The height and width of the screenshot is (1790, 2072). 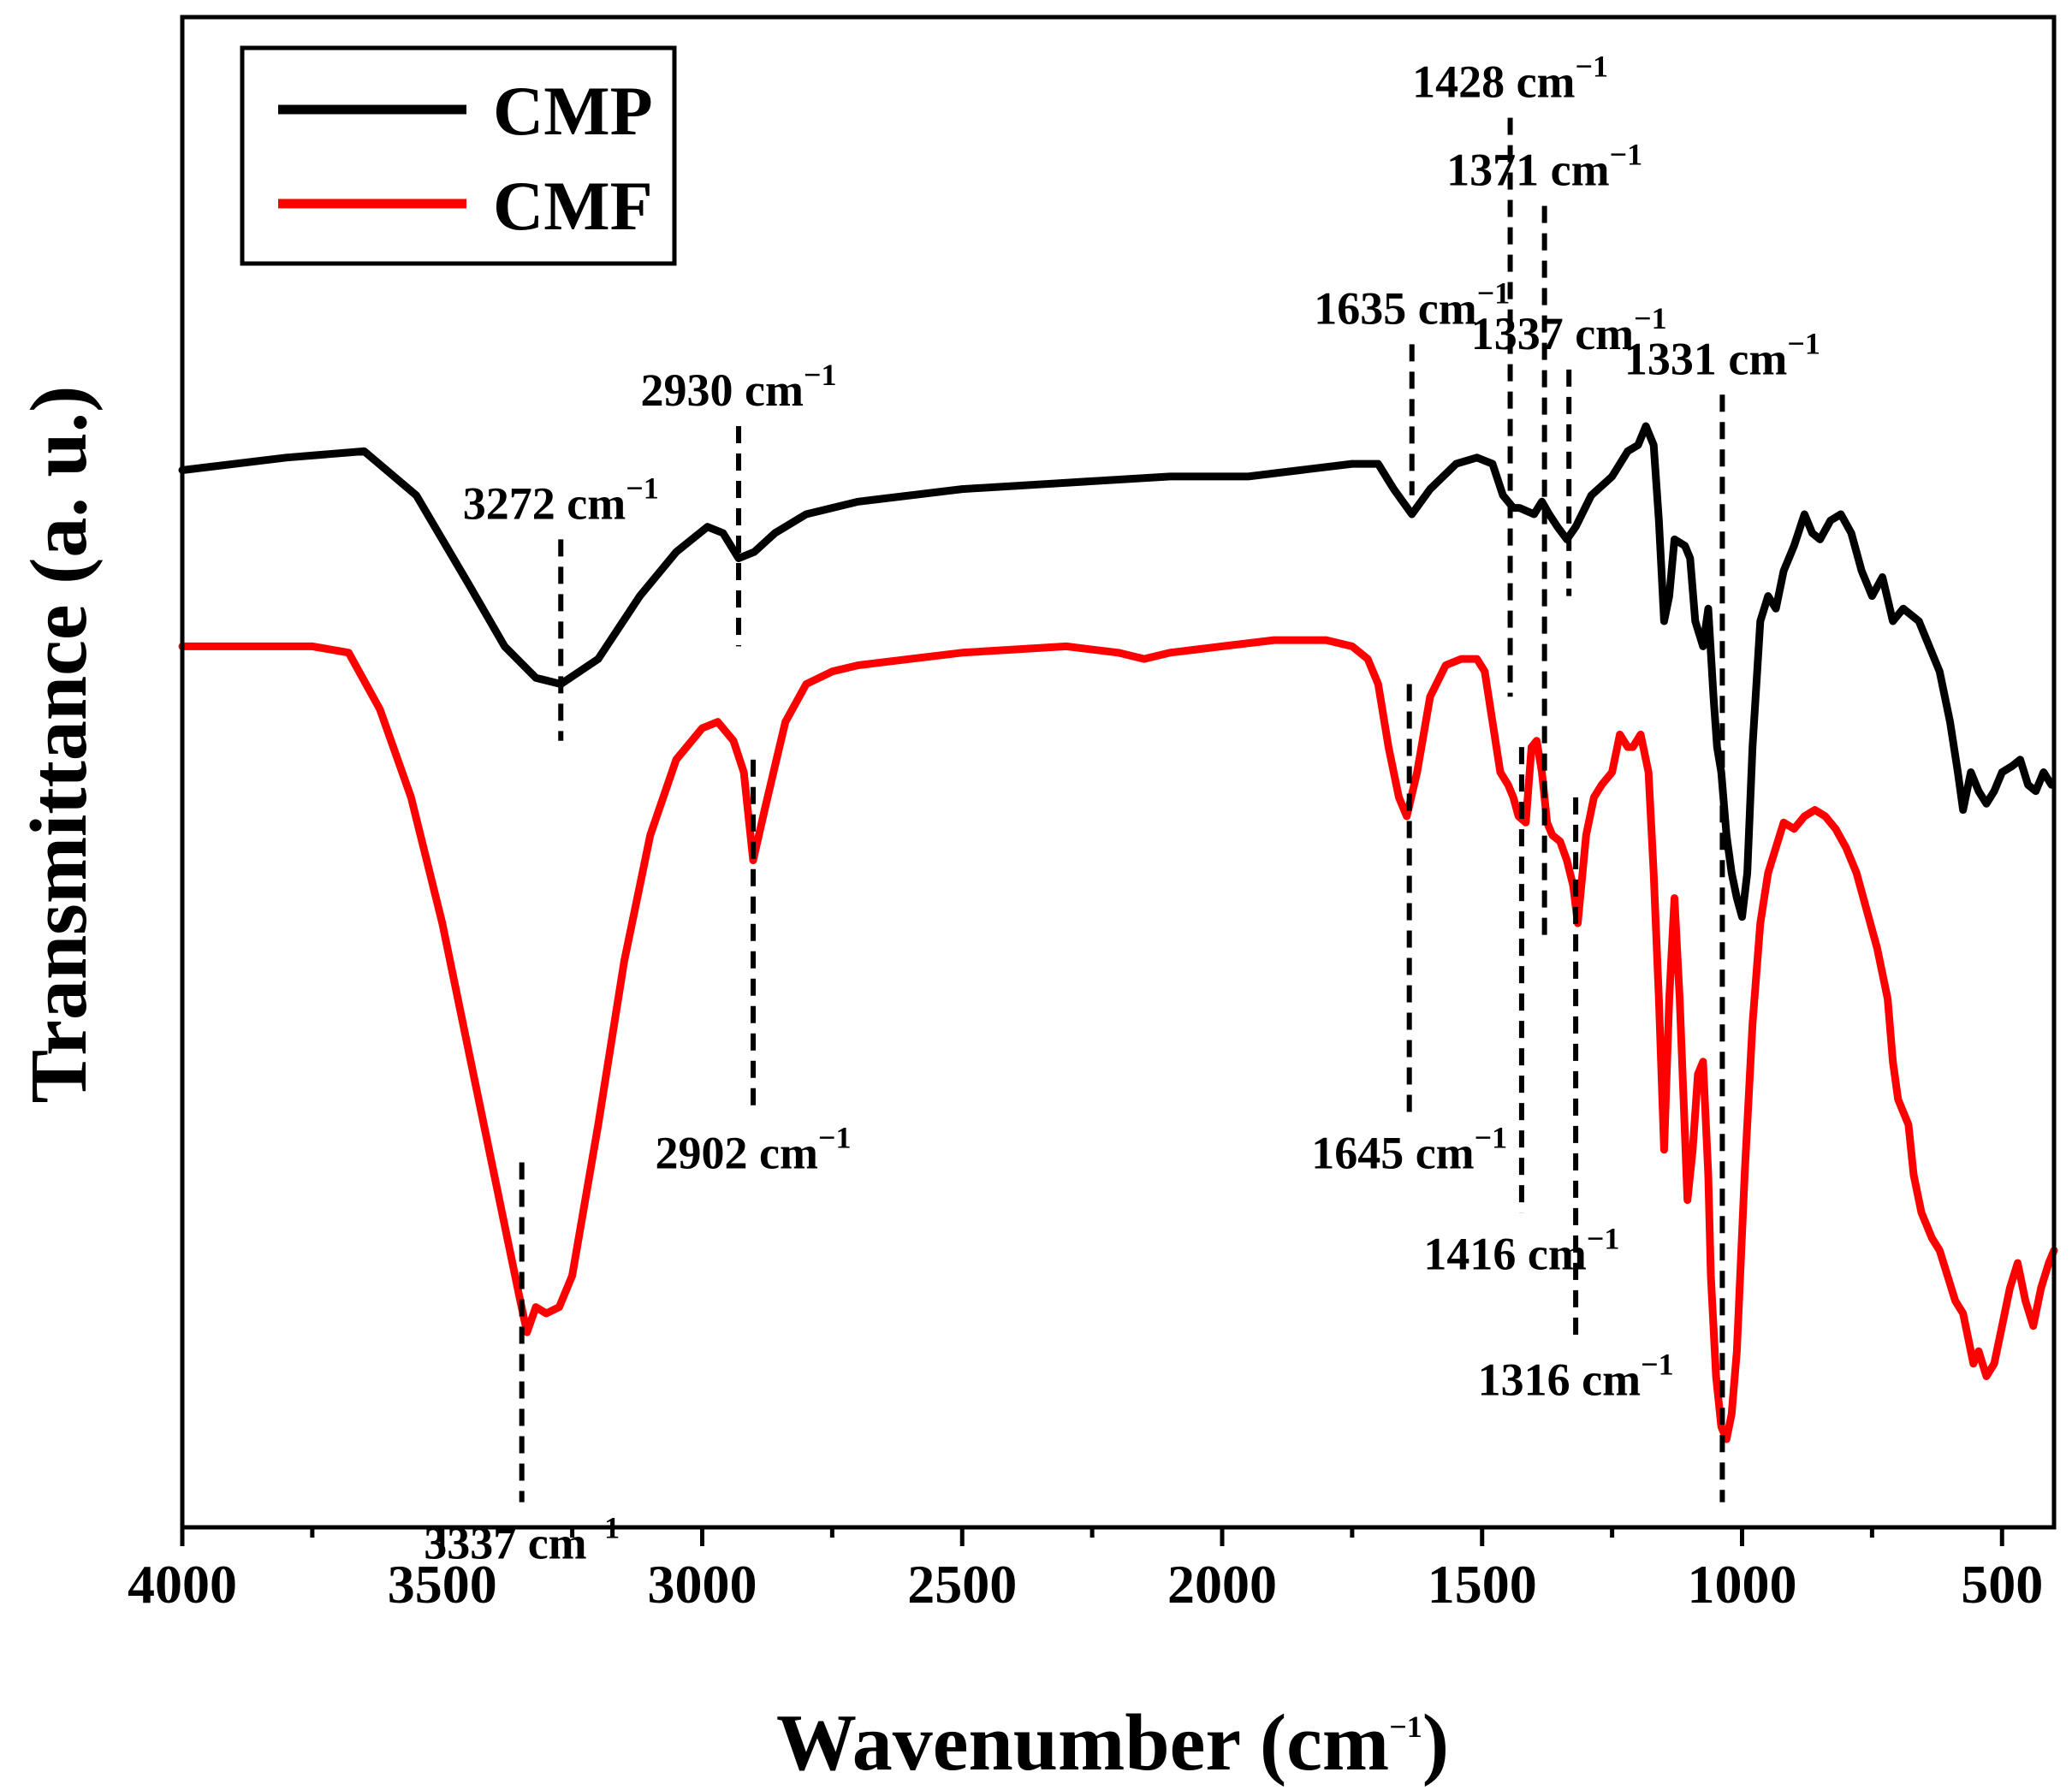 I want to click on x-tick-label: 3000, so click(x=702, y=1584).